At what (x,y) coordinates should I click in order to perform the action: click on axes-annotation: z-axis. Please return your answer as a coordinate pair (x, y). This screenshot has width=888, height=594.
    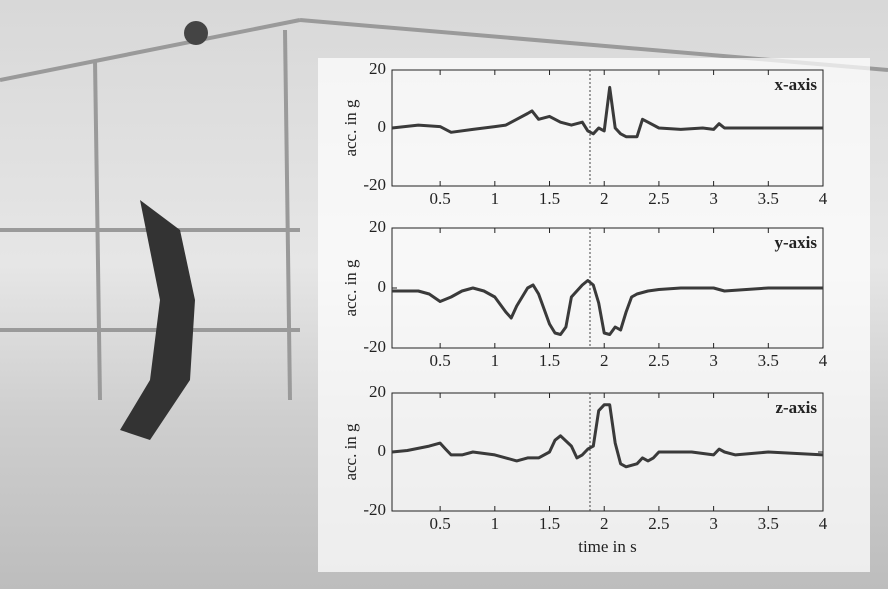
    Looking at the image, I should click on (796, 407).